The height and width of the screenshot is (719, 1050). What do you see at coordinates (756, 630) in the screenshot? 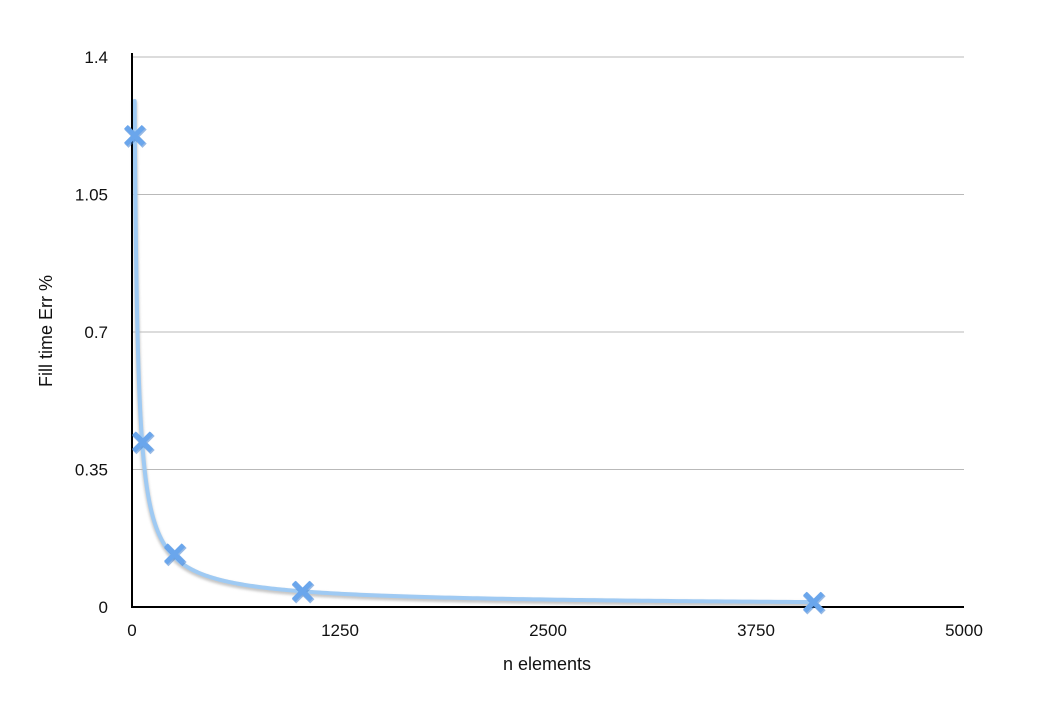
I see `x-tick-label: 3750` at bounding box center [756, 630].